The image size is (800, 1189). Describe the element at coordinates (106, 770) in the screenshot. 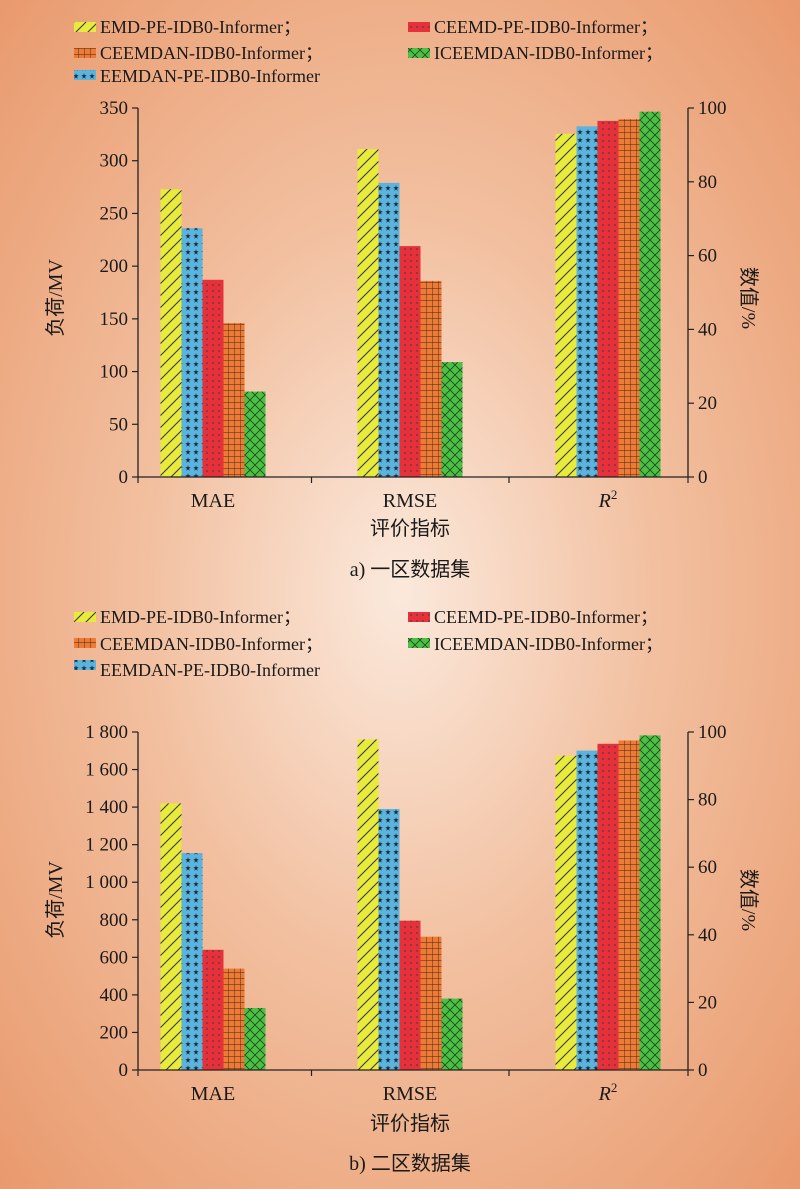

I see `y-tick-label: 1 600` at that location.